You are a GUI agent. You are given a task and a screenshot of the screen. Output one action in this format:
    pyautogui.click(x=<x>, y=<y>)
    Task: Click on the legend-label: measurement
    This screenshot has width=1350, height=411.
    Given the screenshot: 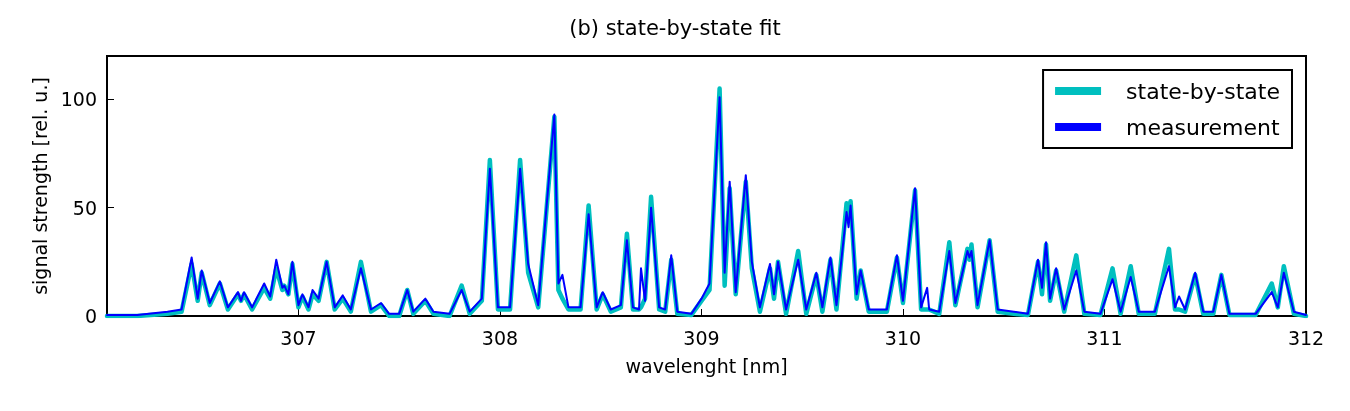 What is the action you would take?
    pyautogui.click(x=1203, y=127)
    